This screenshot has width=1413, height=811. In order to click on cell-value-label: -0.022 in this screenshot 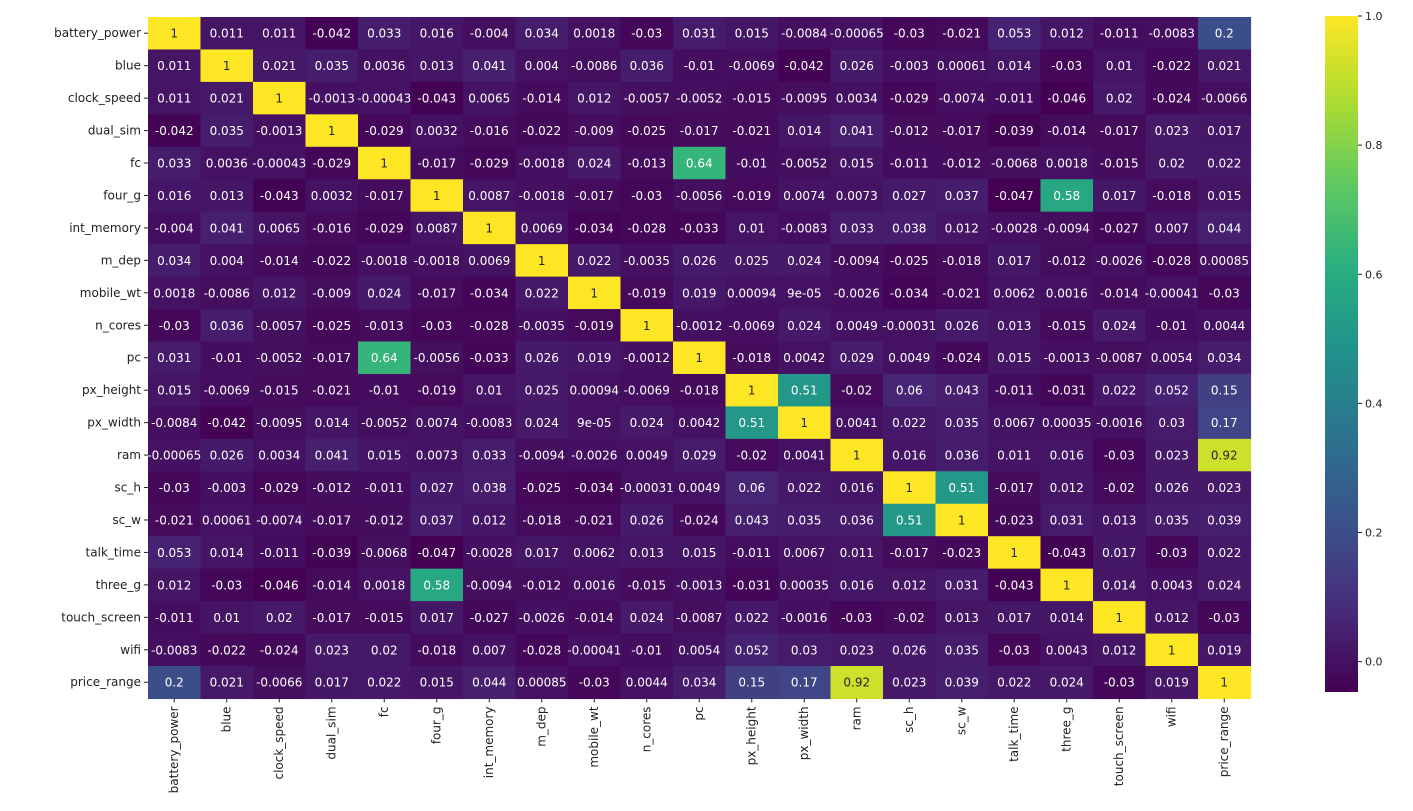, I will do `click(226, 650)`.